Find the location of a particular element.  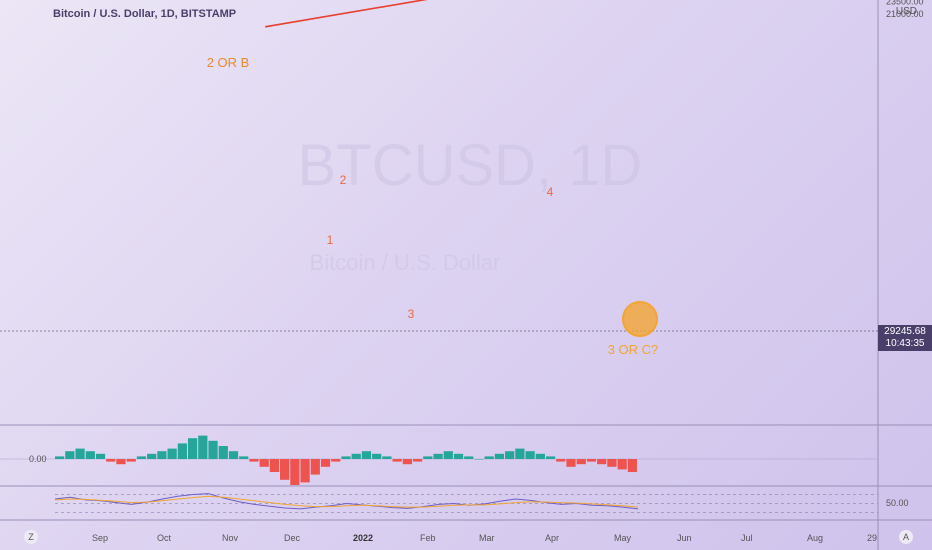

zoom-button: Z is located at coordinates (31, 537).